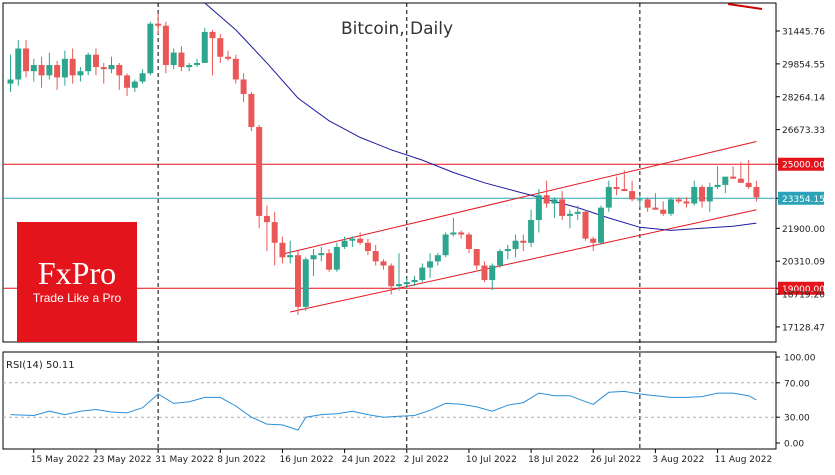  I want to click on date-tick-label: 18 Jul 2022, so click(553, 460).